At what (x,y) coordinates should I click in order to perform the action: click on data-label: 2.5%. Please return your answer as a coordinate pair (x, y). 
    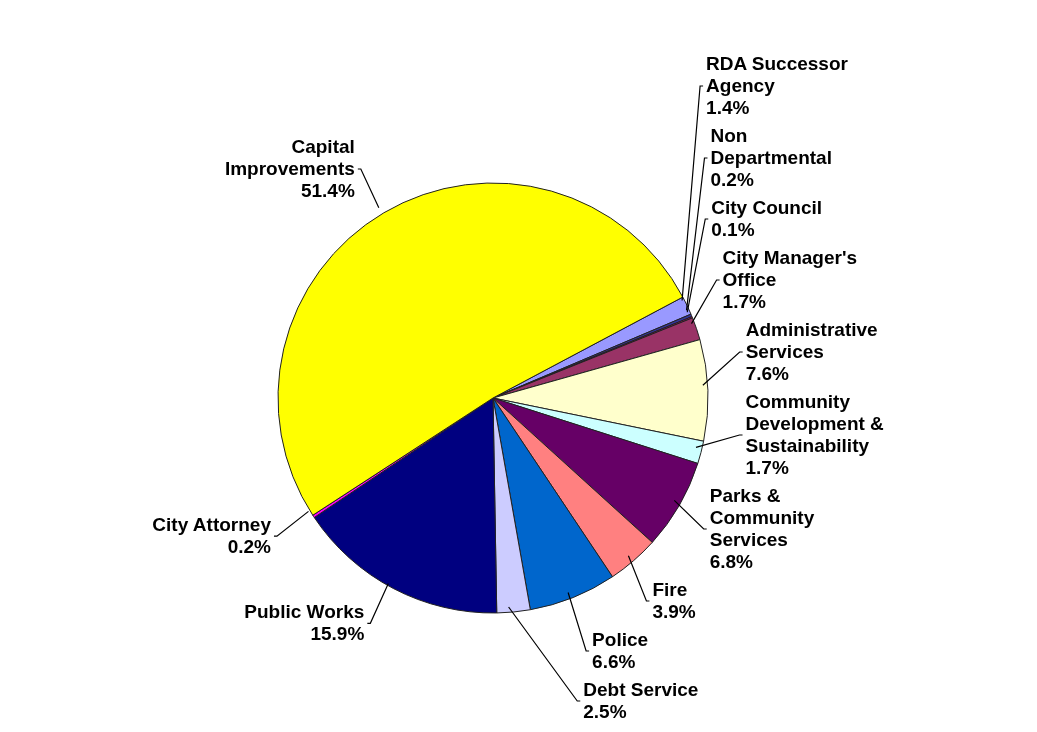
    Looking at the image, I should click on (605, 711).